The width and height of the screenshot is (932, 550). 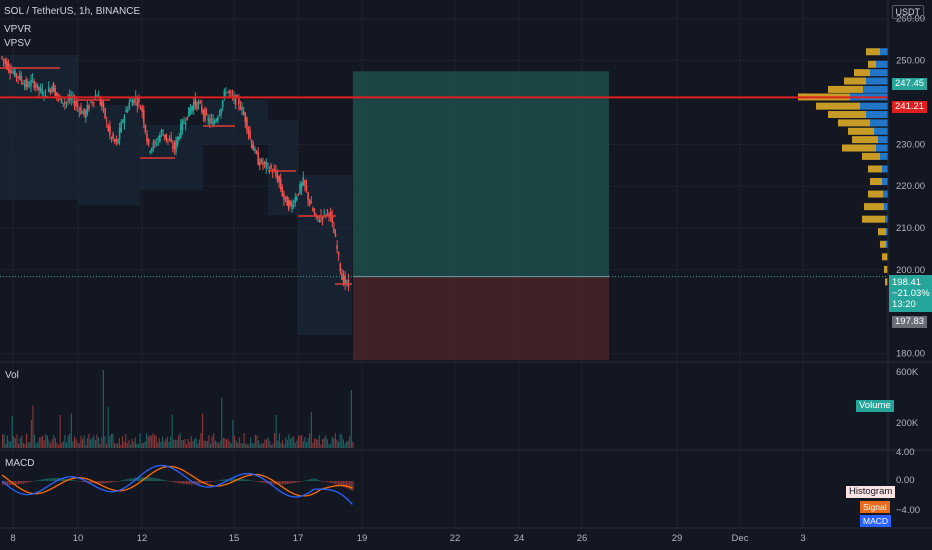 I want to click on macd-line, so click(x=177, y=484).